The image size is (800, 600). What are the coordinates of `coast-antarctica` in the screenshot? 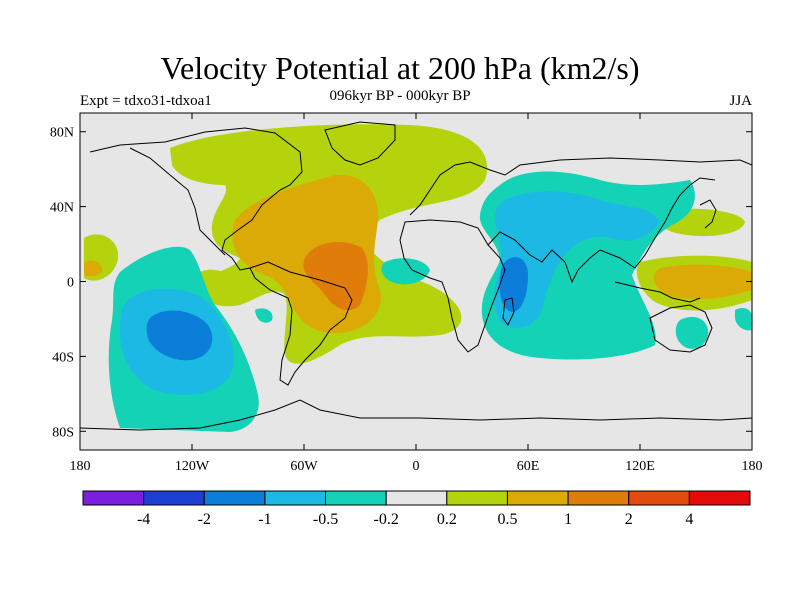 It's located at (416, 415).